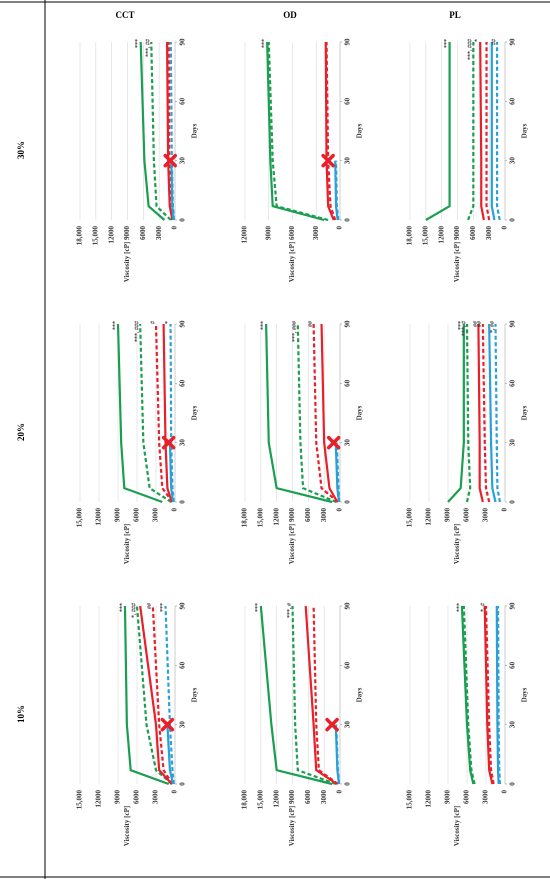  I want to click on significance-label: *, #, so click(483, 607).